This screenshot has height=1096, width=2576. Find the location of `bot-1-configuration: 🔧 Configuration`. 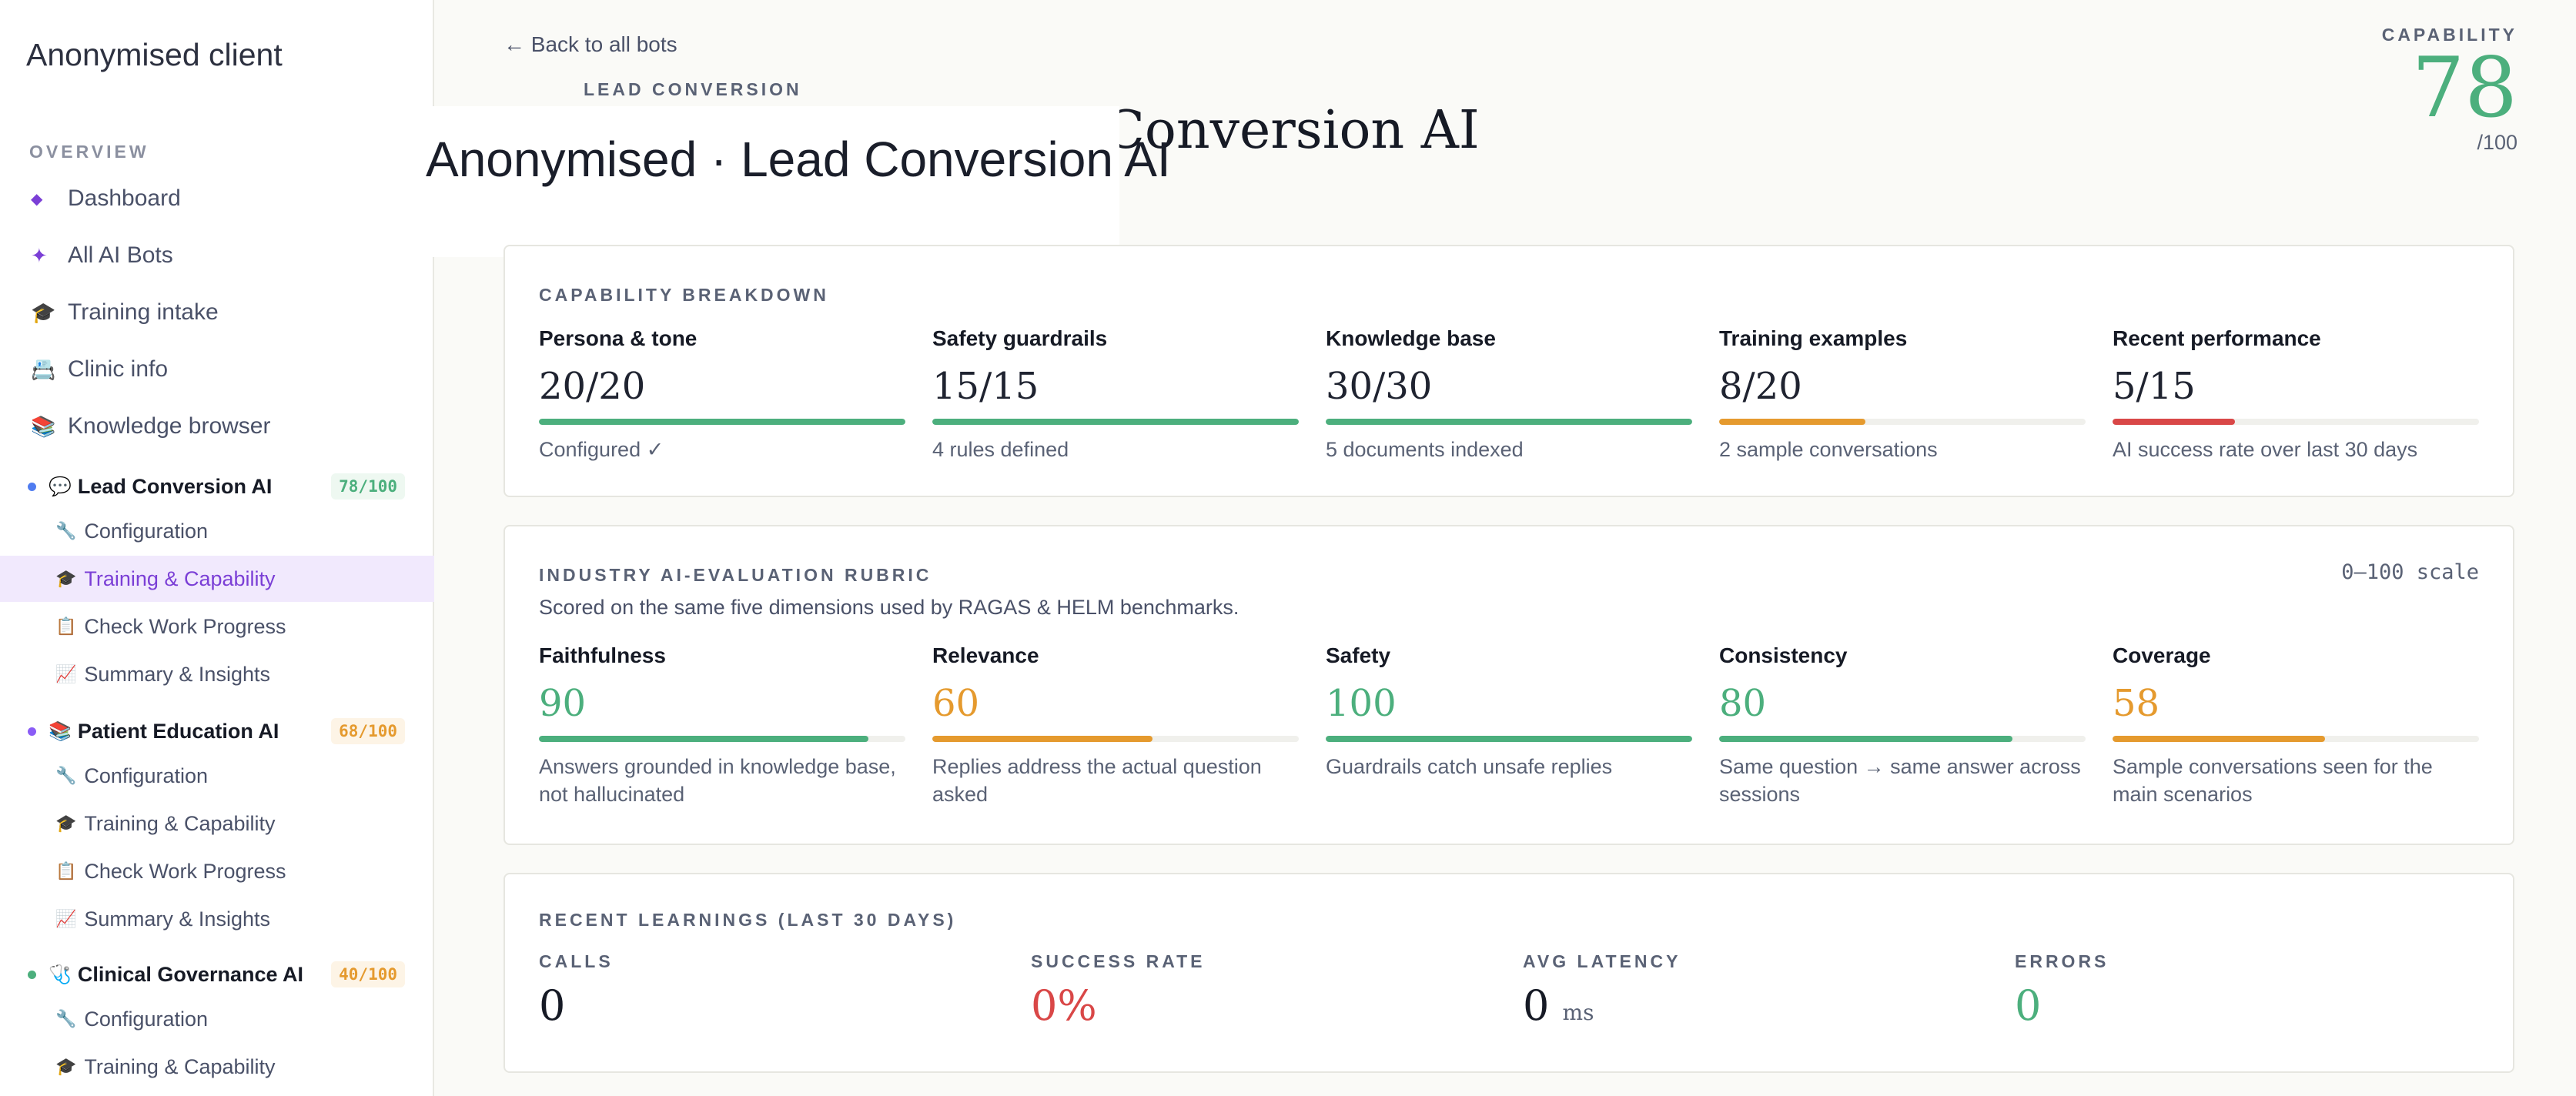

bot-1-configuration: 🔧 Configuration is located at coordinates (217, 531).